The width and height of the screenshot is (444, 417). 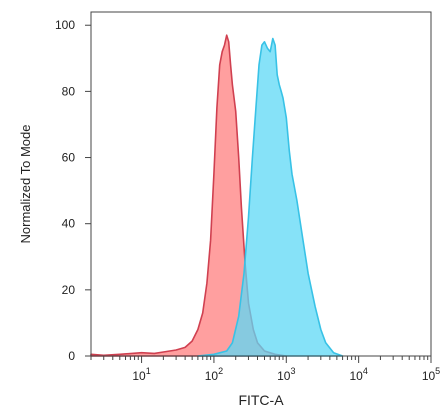 I want to click on y-tick-label: 40, so click(x=69, y=224).